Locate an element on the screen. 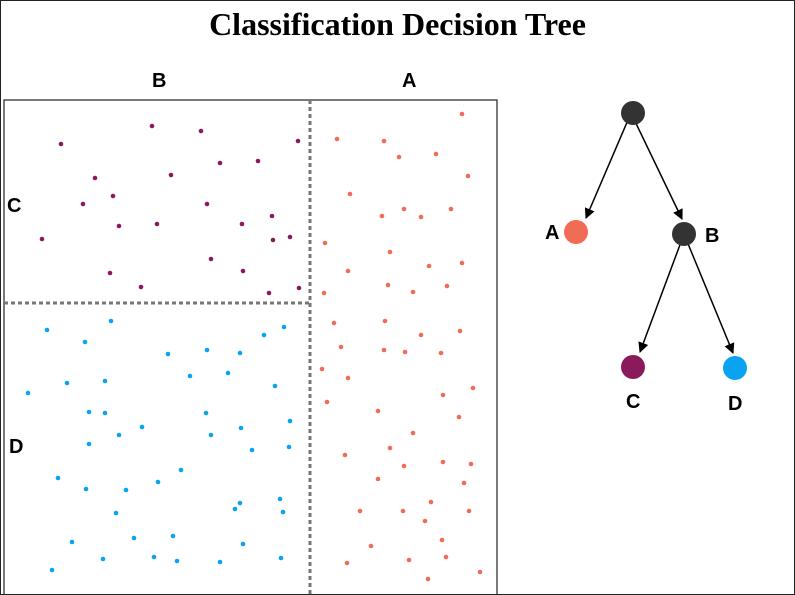  region-label-a: A is located at coordinates (409, 81).